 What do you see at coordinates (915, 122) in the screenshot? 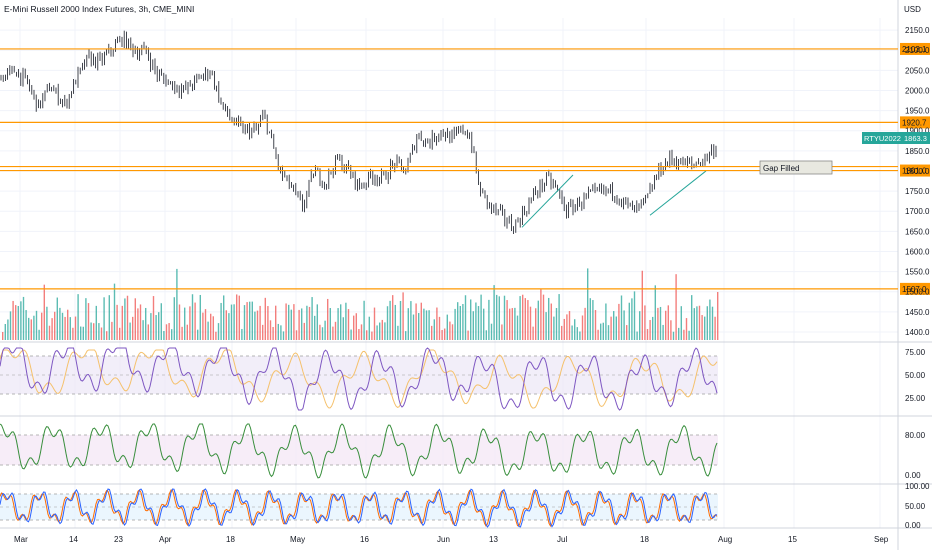
I see `level-tag` at bounding box center [915, 122].